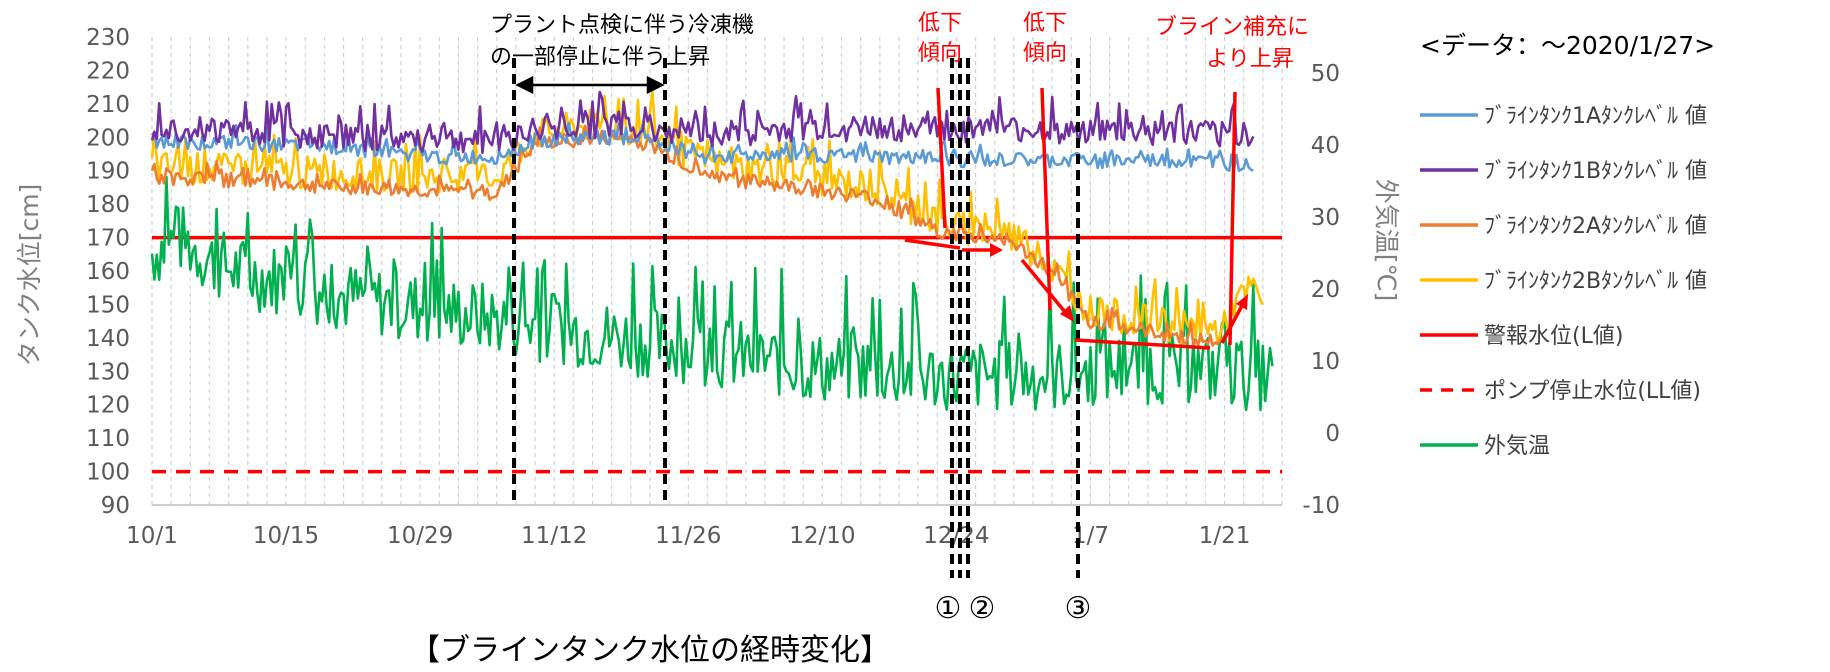  I want to click on low-note-2-line2: 傾向, so click(1045, 53).